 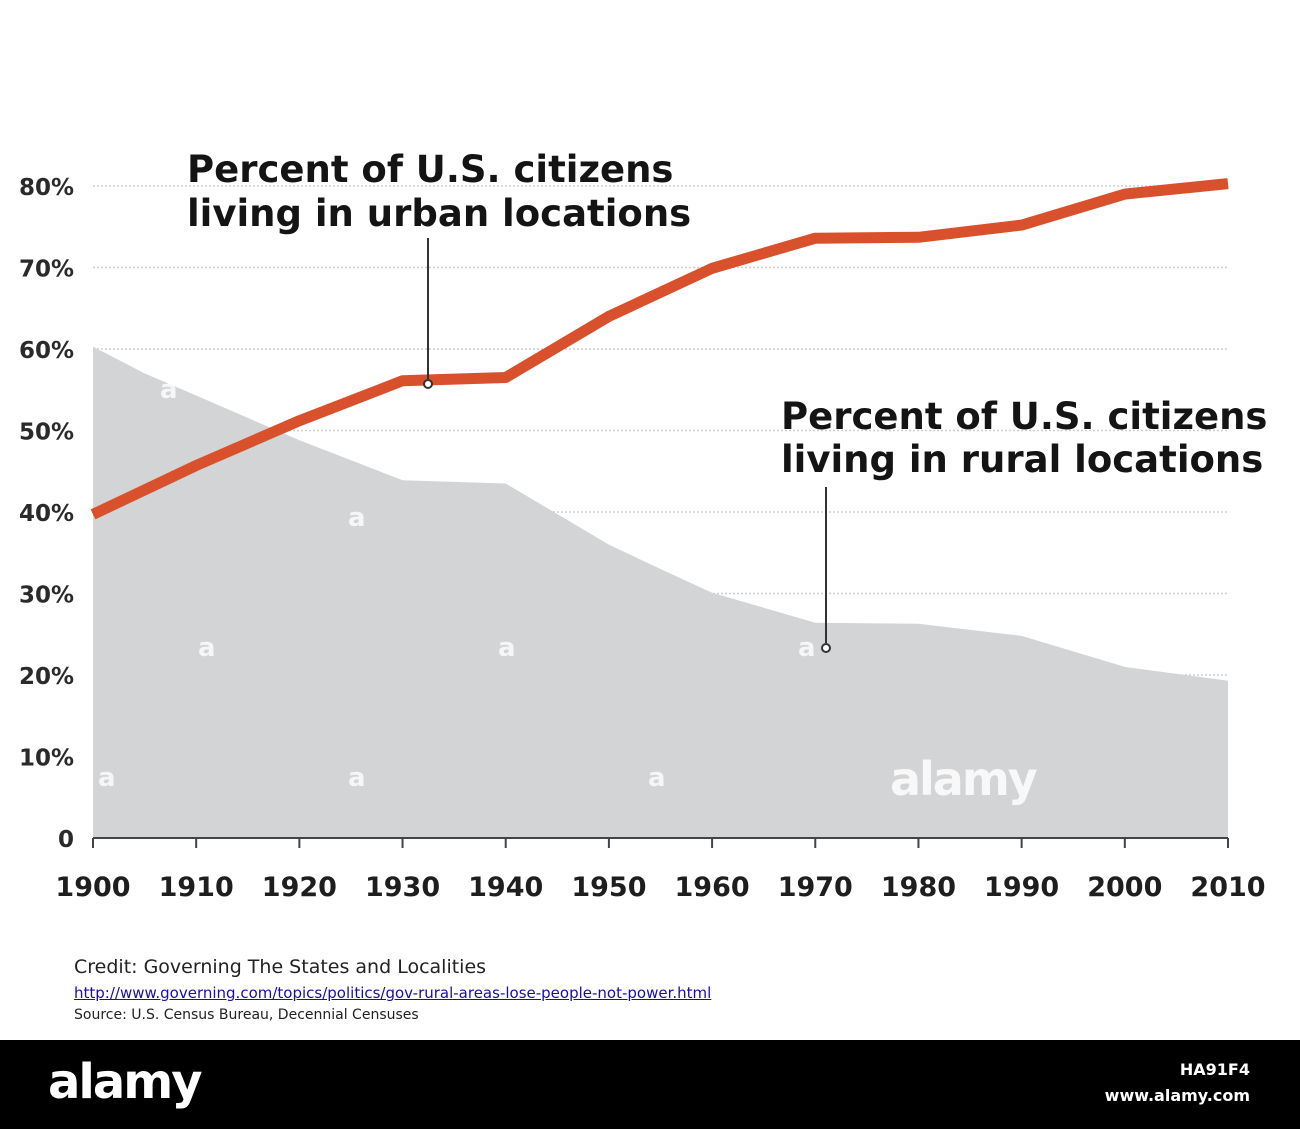 What do you see at coordinates (46, 433) in the screenshot?
I see `y-tick-label-50: 50%` at bounding box center [46, 433].